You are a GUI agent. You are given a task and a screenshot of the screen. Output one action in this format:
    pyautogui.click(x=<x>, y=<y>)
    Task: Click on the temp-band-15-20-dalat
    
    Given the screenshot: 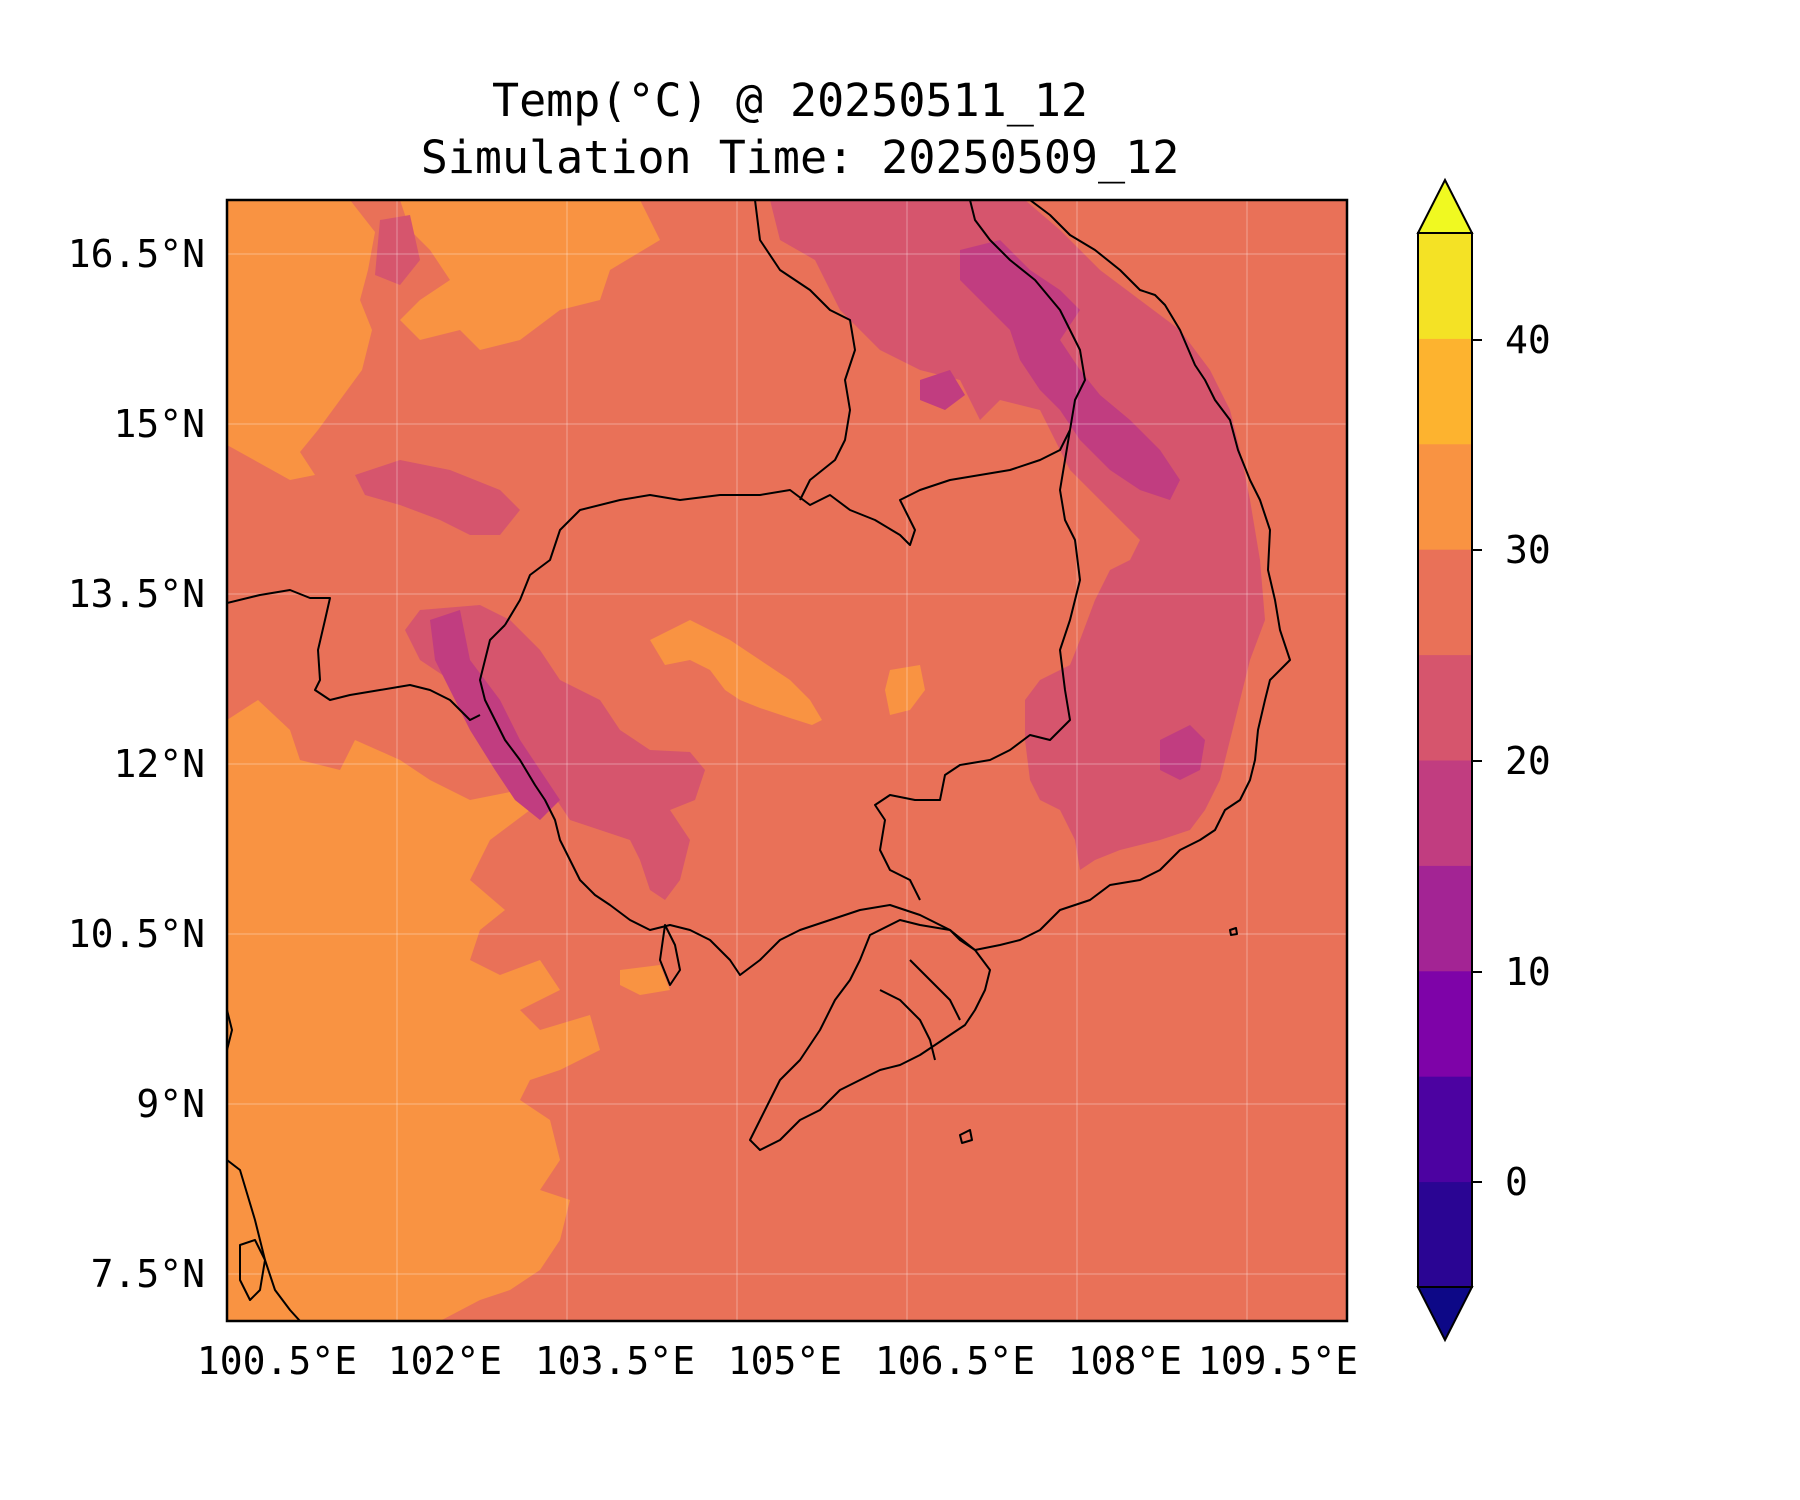 What is the action you would take?
    pyautogui.click(x=1182, y=752)
    